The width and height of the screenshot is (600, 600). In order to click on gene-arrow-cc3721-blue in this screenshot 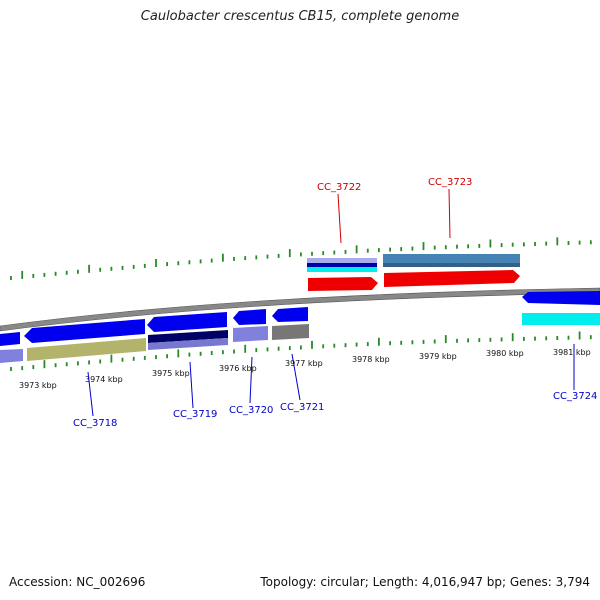, I will do `click(290, 314)`.